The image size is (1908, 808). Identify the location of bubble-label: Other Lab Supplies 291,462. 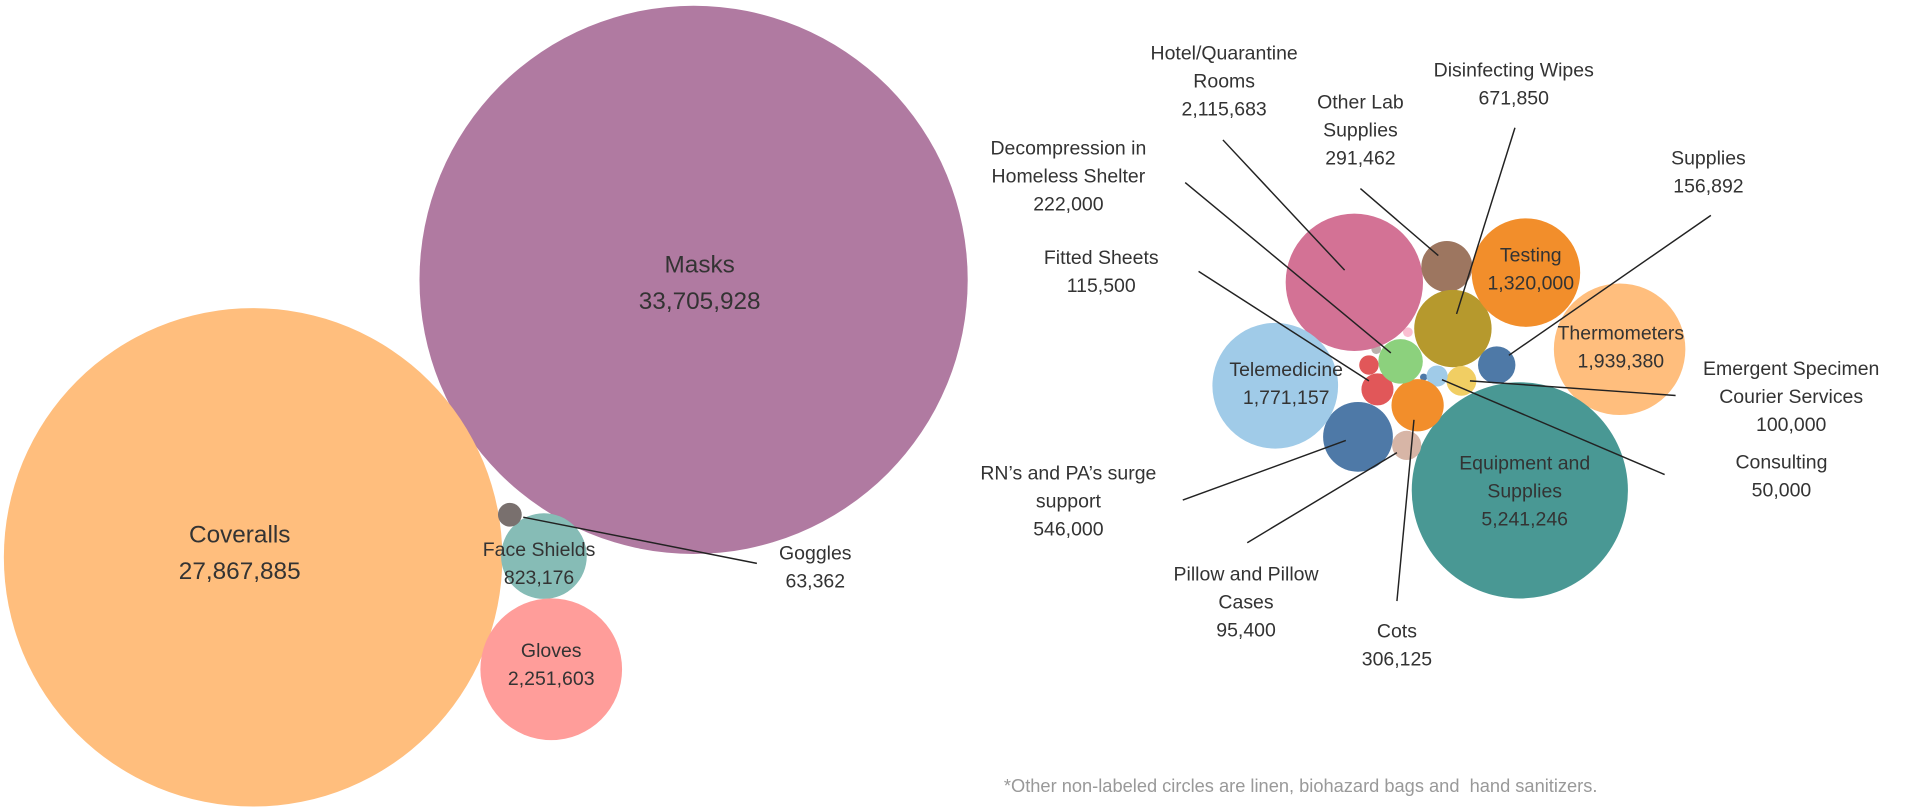
(1361, 130).